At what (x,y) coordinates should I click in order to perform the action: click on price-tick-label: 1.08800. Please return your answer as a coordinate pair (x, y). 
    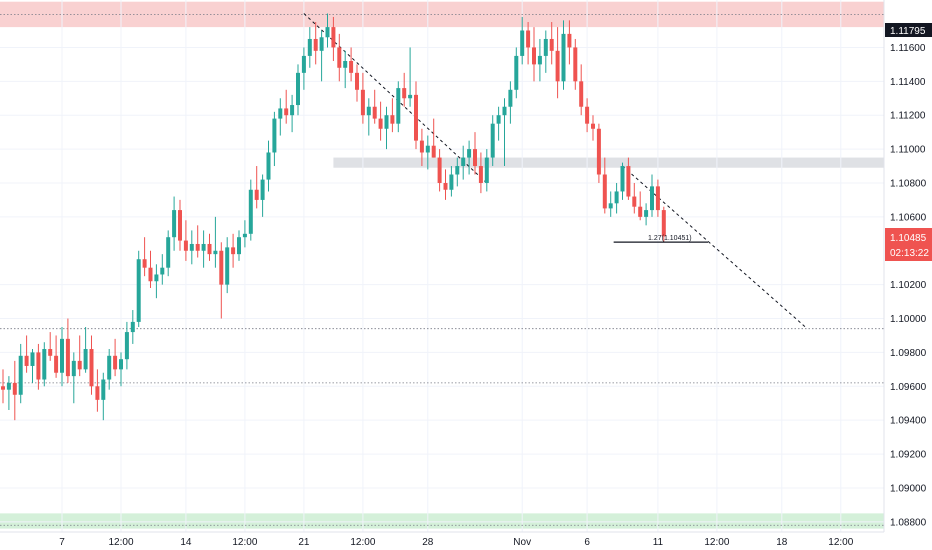
    Looking at the image, I should click on (908, 522).